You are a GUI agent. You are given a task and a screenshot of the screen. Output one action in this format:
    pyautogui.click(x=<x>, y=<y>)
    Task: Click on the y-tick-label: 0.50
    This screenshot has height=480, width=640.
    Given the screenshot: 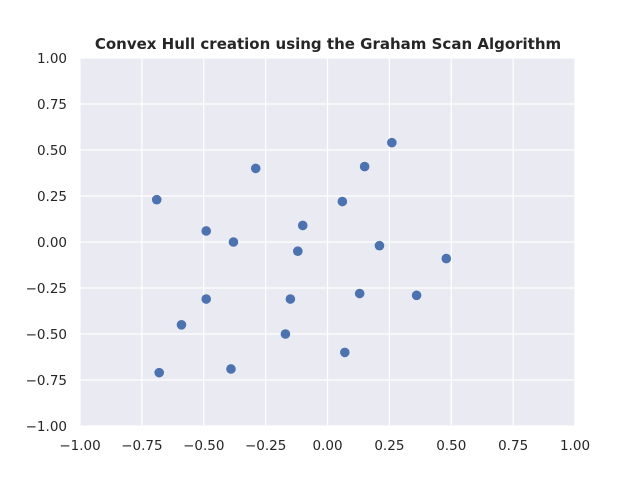 What is the action you would take?
    pyautogui.click(x=52, y=151)
    